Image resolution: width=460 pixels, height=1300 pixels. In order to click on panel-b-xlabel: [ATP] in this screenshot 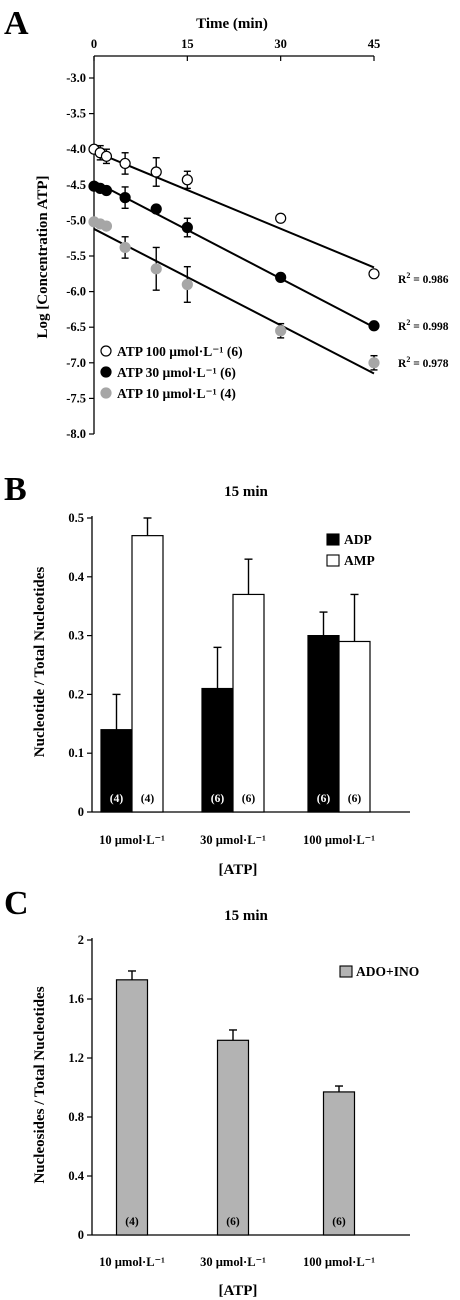, I will do `click(238, 870)`.